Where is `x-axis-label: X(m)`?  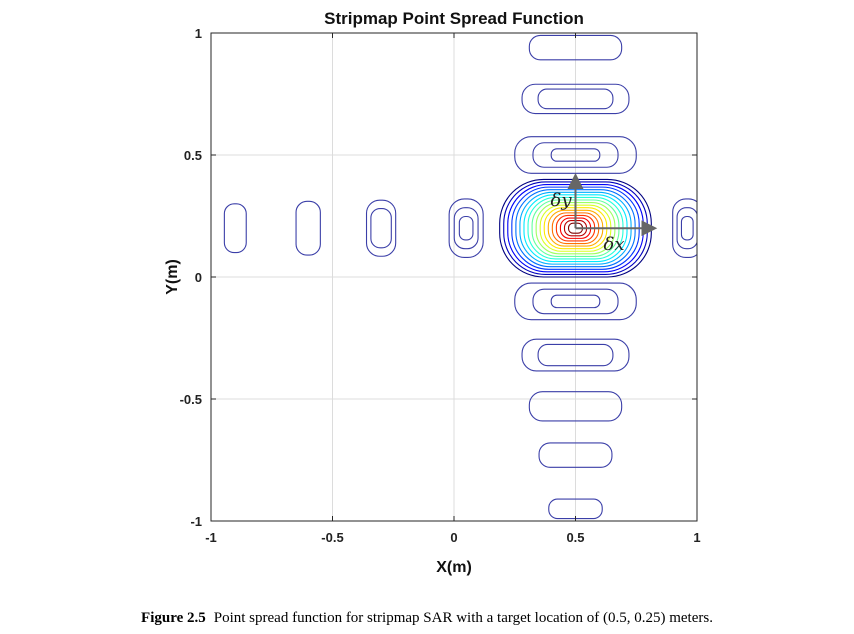 x-axis-label: X(m) is located at coordinates (454, 567).